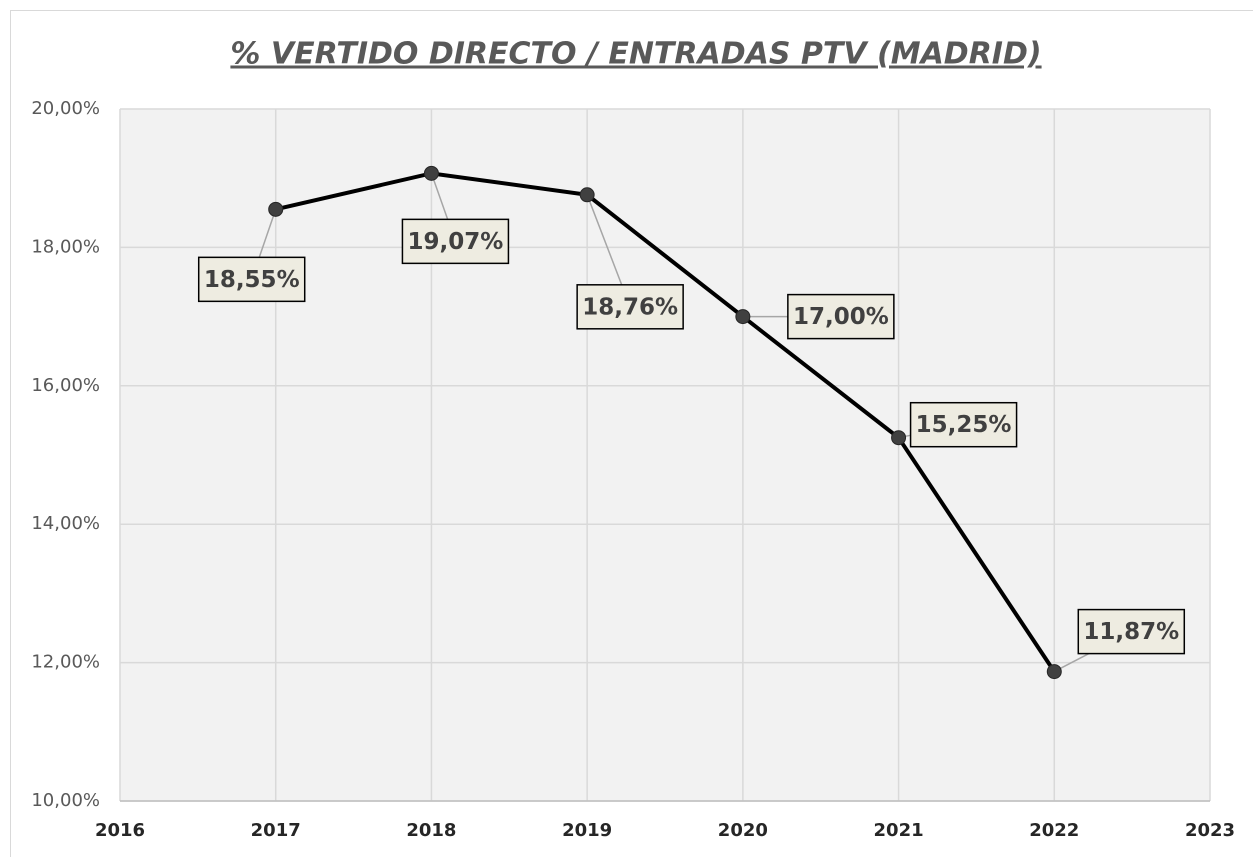 The width and height of the screenshot is (1253, 861). Describe the element at coordinates (65, 385) in the screenshot. I see `y-tick-label: 16,00%` at that location.